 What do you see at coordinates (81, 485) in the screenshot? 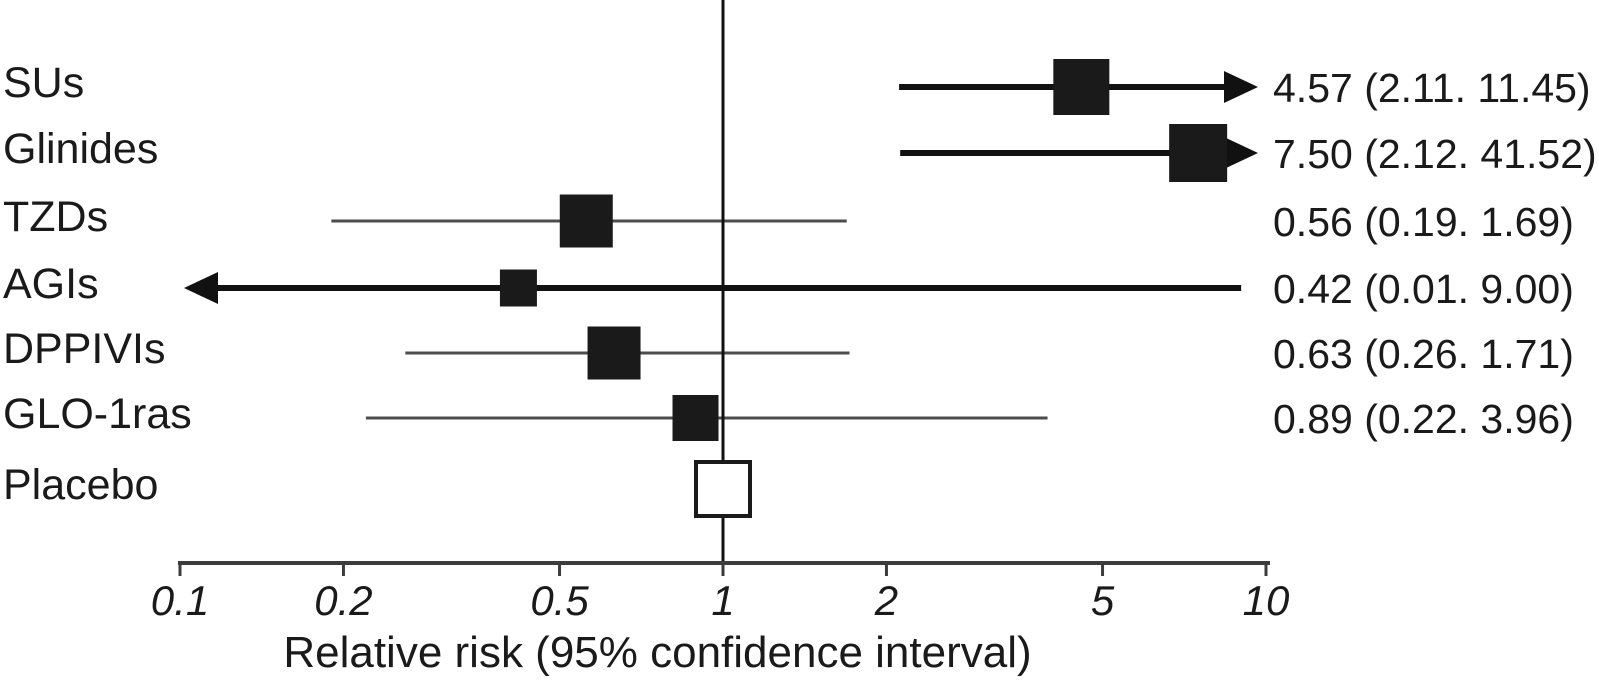
I see `row-label: Placebo` at bounding box center [81, 485].